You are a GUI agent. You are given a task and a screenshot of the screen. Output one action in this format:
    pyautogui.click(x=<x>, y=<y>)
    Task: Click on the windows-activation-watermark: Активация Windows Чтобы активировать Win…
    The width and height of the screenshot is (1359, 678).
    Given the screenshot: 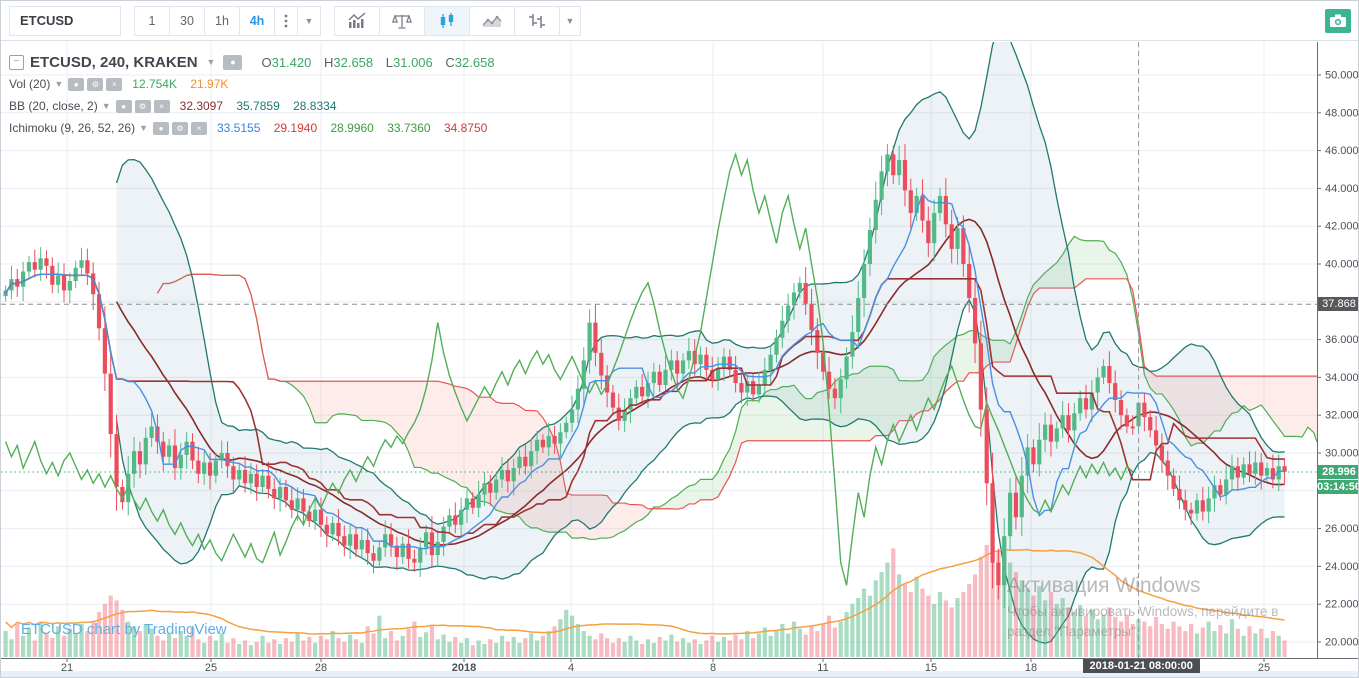 What is the action you would take?
    pyautogui.click(x=1142, y=606)
    